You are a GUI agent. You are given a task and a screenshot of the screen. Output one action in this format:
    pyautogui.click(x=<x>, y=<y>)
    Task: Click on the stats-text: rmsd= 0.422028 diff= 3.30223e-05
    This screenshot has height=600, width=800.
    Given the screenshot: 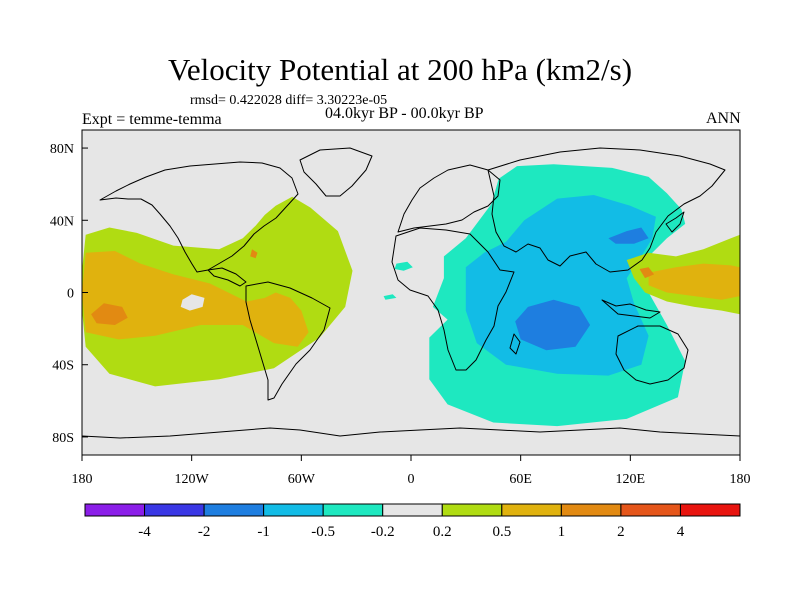 What is the action you would take?
    pyautogui.click(x=289, y=100)
    